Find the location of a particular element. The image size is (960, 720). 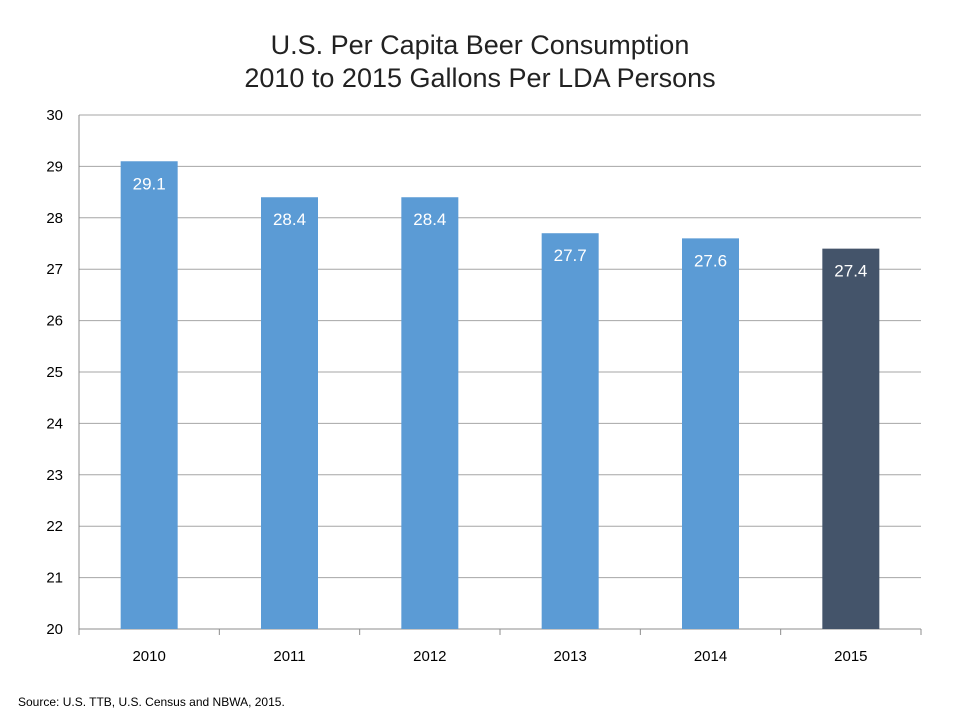

y-tick-label: 25 is located at coordinates (54, 372).